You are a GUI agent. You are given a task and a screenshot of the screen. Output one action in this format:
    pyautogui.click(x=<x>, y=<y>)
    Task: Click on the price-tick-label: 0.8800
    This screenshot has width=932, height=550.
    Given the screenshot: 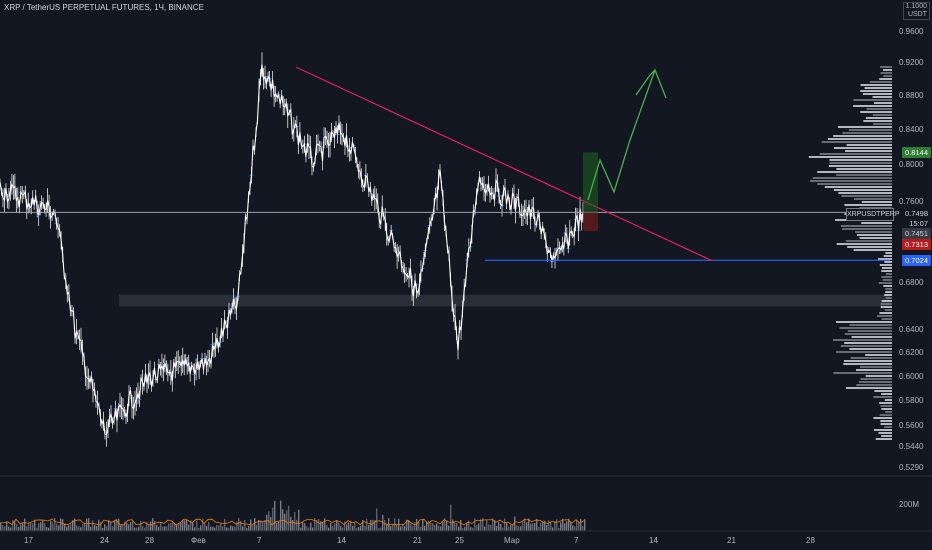 What is the action you would take?
    pyautogui.click(x=911, y=95)
    